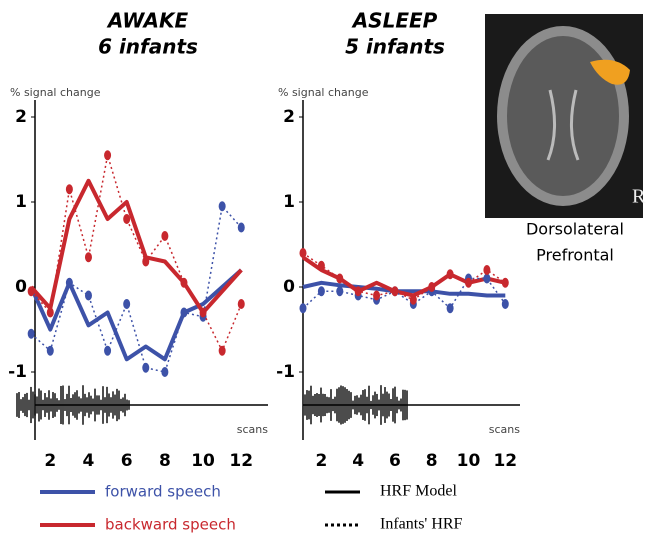 Image resolution: width=648 pixels, height=537 pixels. What do you see at coordinates (148, 47) in the screenshot?
I see `chart-subtitle: 6 infants` at bounding box center [148, 47].